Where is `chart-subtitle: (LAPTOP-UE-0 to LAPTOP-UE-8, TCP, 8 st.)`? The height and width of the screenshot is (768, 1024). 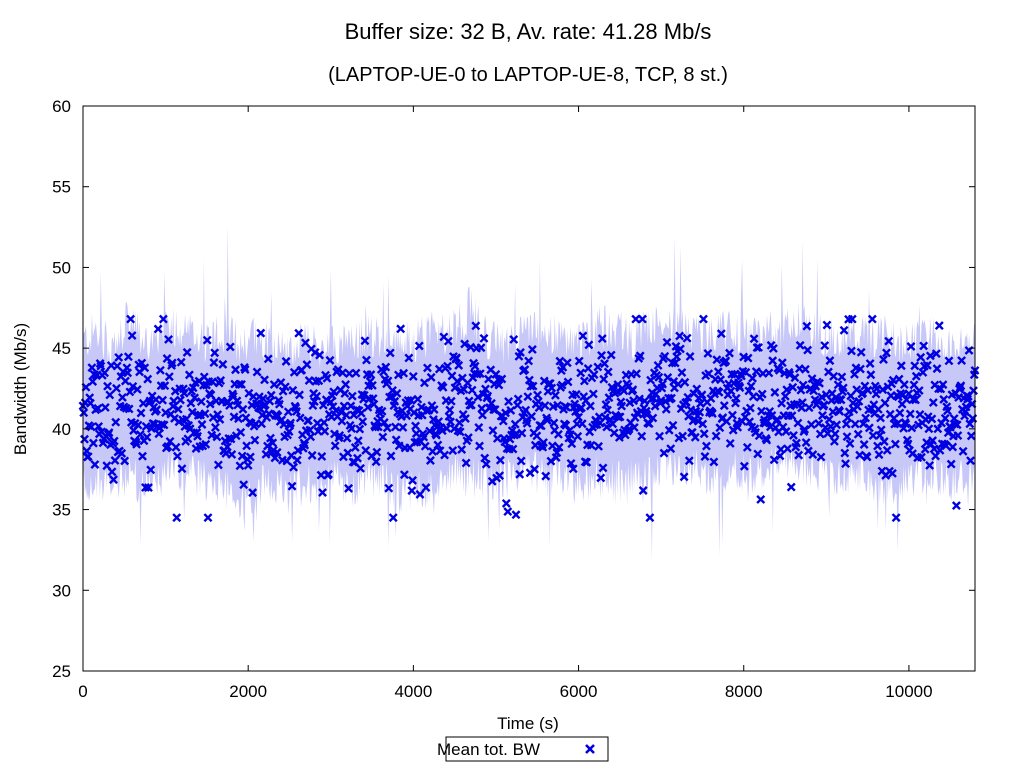 chart-subtitle: (LAPTOP-UE-0 to LAPTOP-UE-8, TCP, 8 st.) is located at coordinates (528, 75).